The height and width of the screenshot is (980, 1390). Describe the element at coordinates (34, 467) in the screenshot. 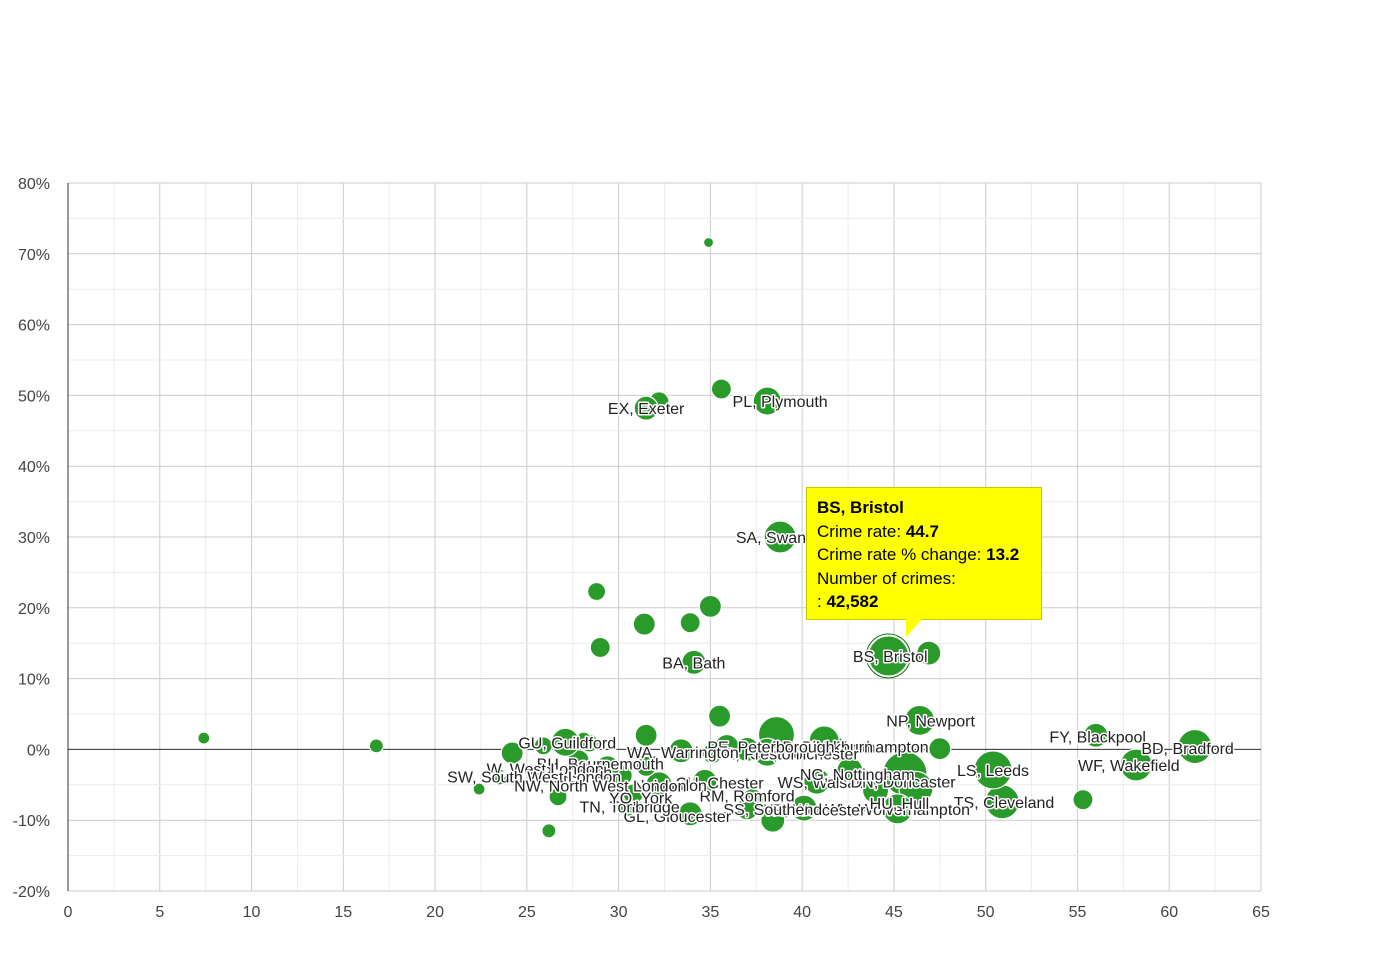

I see `y-tick-label: 40%` at that location.